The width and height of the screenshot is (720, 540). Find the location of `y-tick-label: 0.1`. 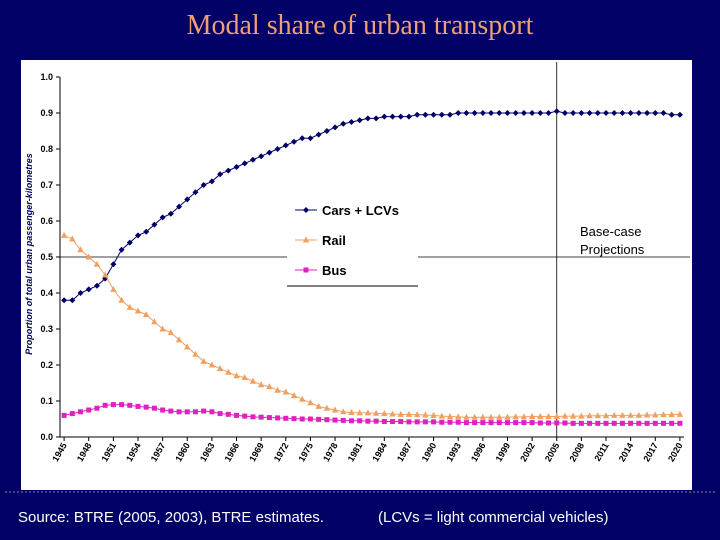

y-tick-label: 0.1 is located at coordinates (46, 401).